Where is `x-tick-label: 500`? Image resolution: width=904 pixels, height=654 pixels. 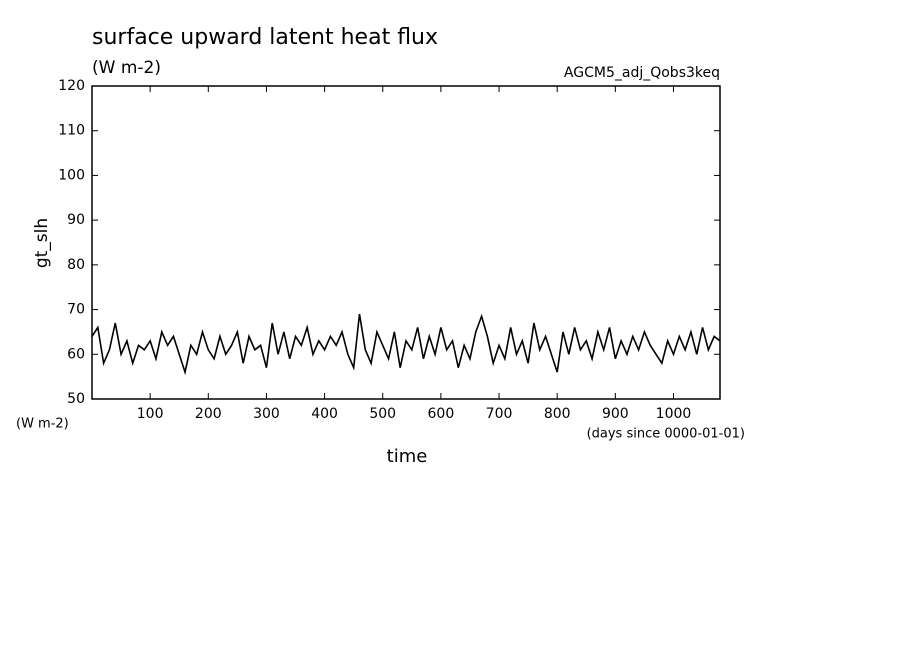
x-tick-label: 500 is located at coordinates (382, 414).